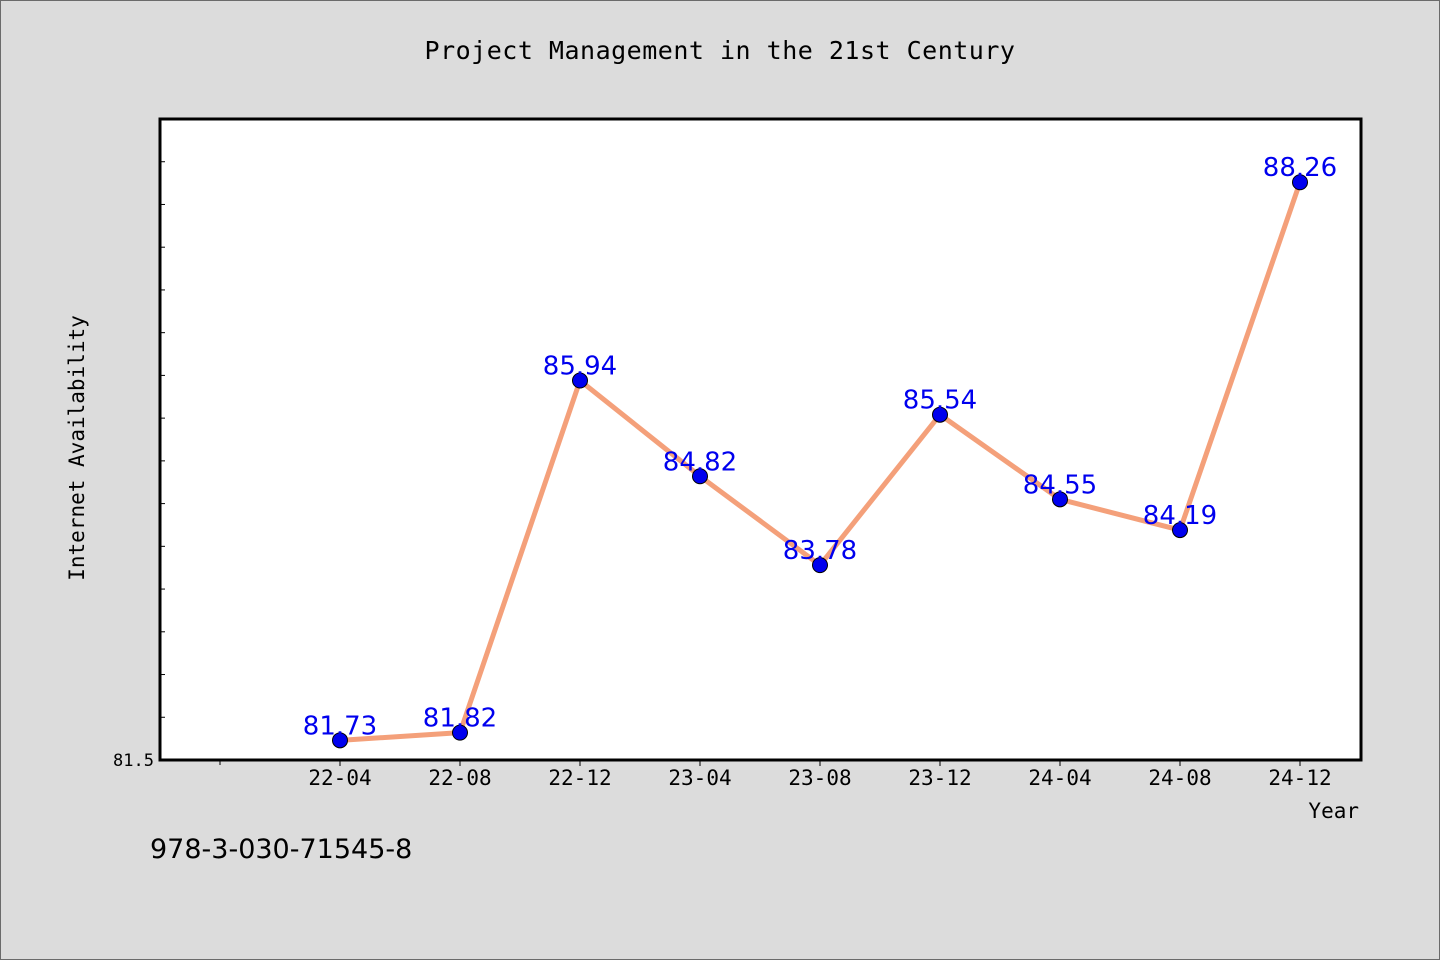 This screenshot has width=1440, height=960. Describe the element at coordinates (579, 778) in the screenshot. I see `x-tick-label: 22-12` at that location.